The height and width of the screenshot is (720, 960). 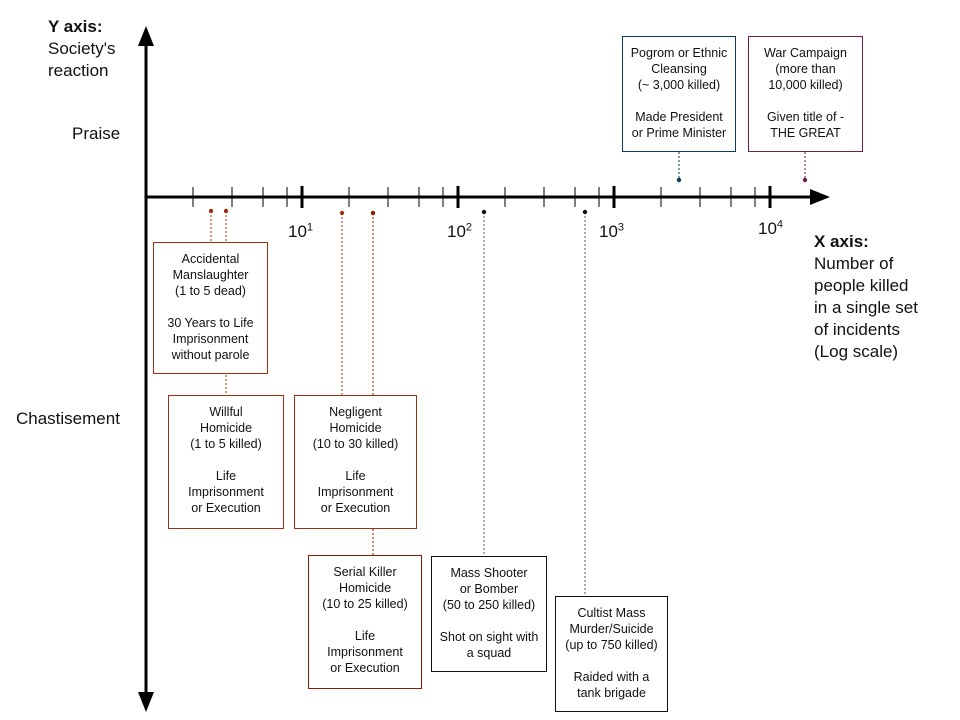 What do you see at coordinates (210, 259) in the screenshot?
I see `box-line: Accidental` at bounding box center [210, 259].